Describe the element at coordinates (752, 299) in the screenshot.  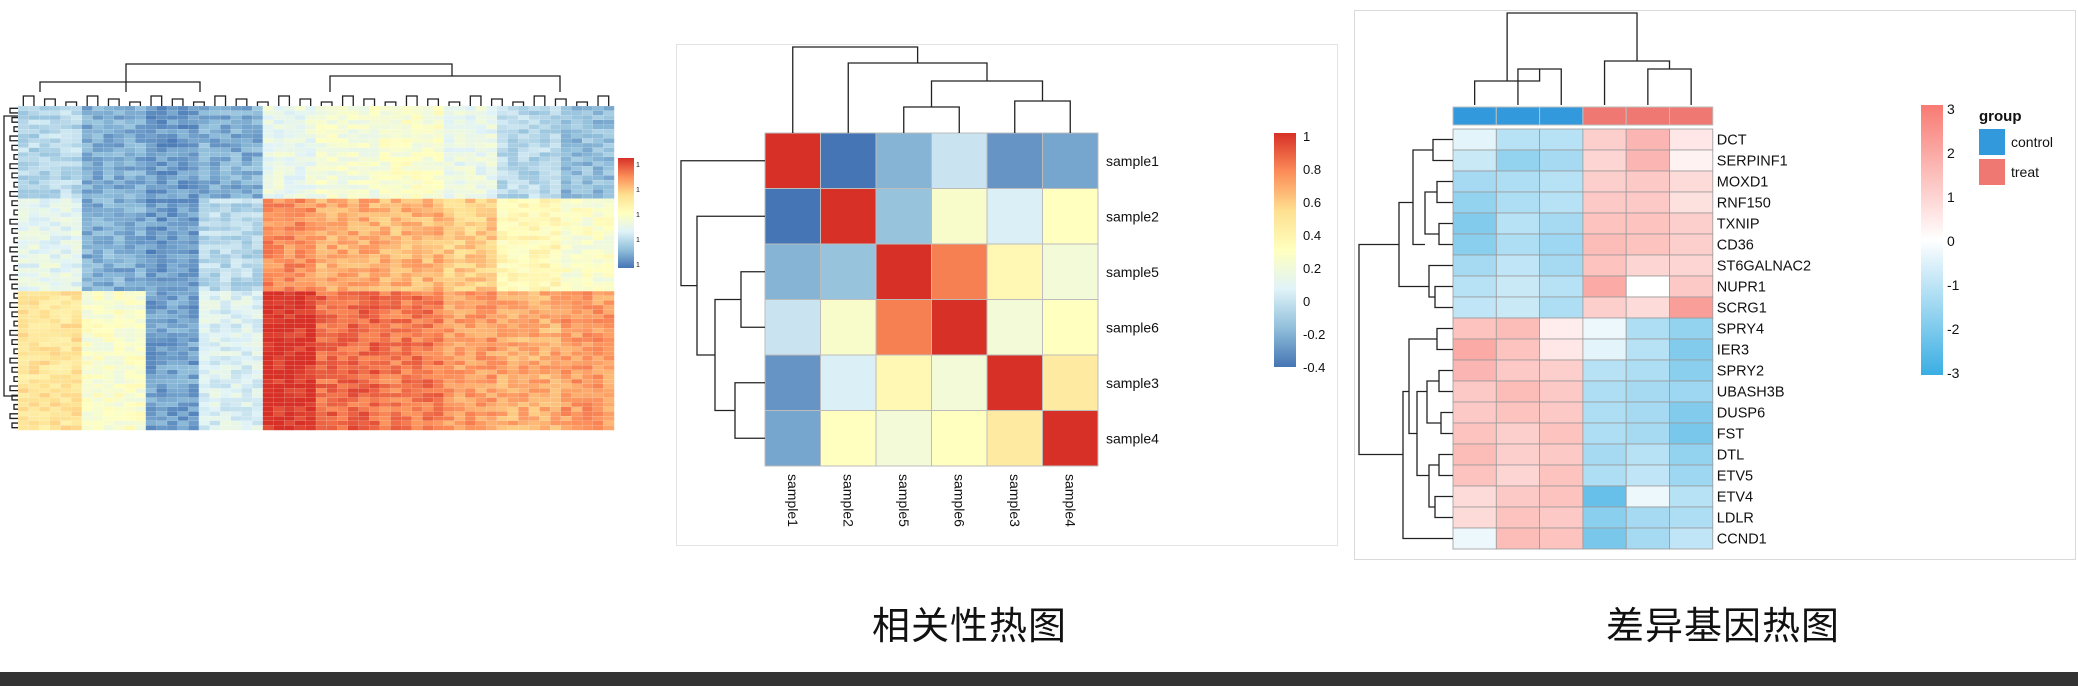
I see `dendro-branch` at that location.